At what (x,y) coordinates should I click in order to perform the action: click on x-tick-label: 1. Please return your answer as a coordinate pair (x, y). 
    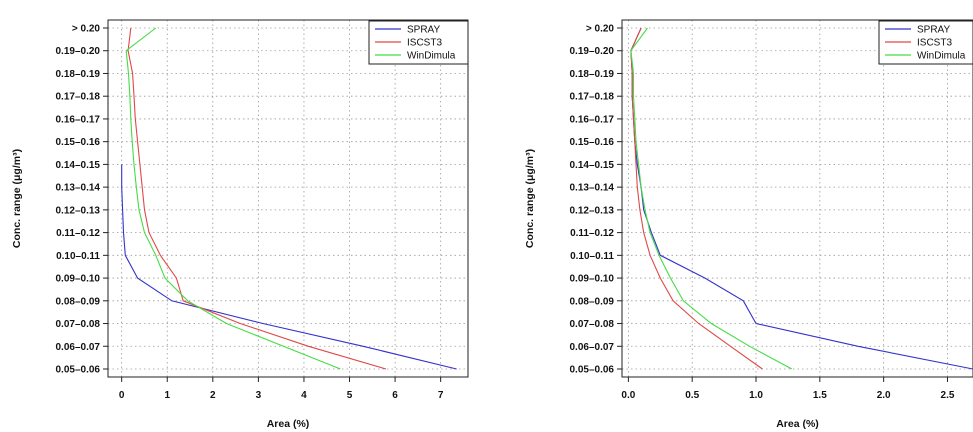
    Looking at the image, I should click on (167, 395).